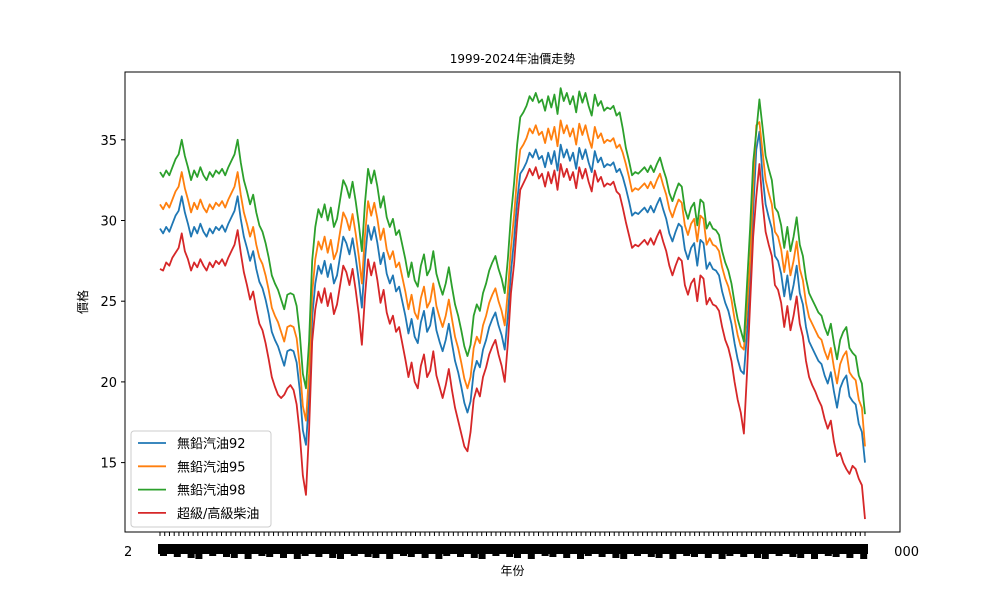 The height and width of the screenshot is (600, 1000). Describe the element at coordinates (108, 464) in the screenshot. I see `y-tick-label-0: 15` at that location.